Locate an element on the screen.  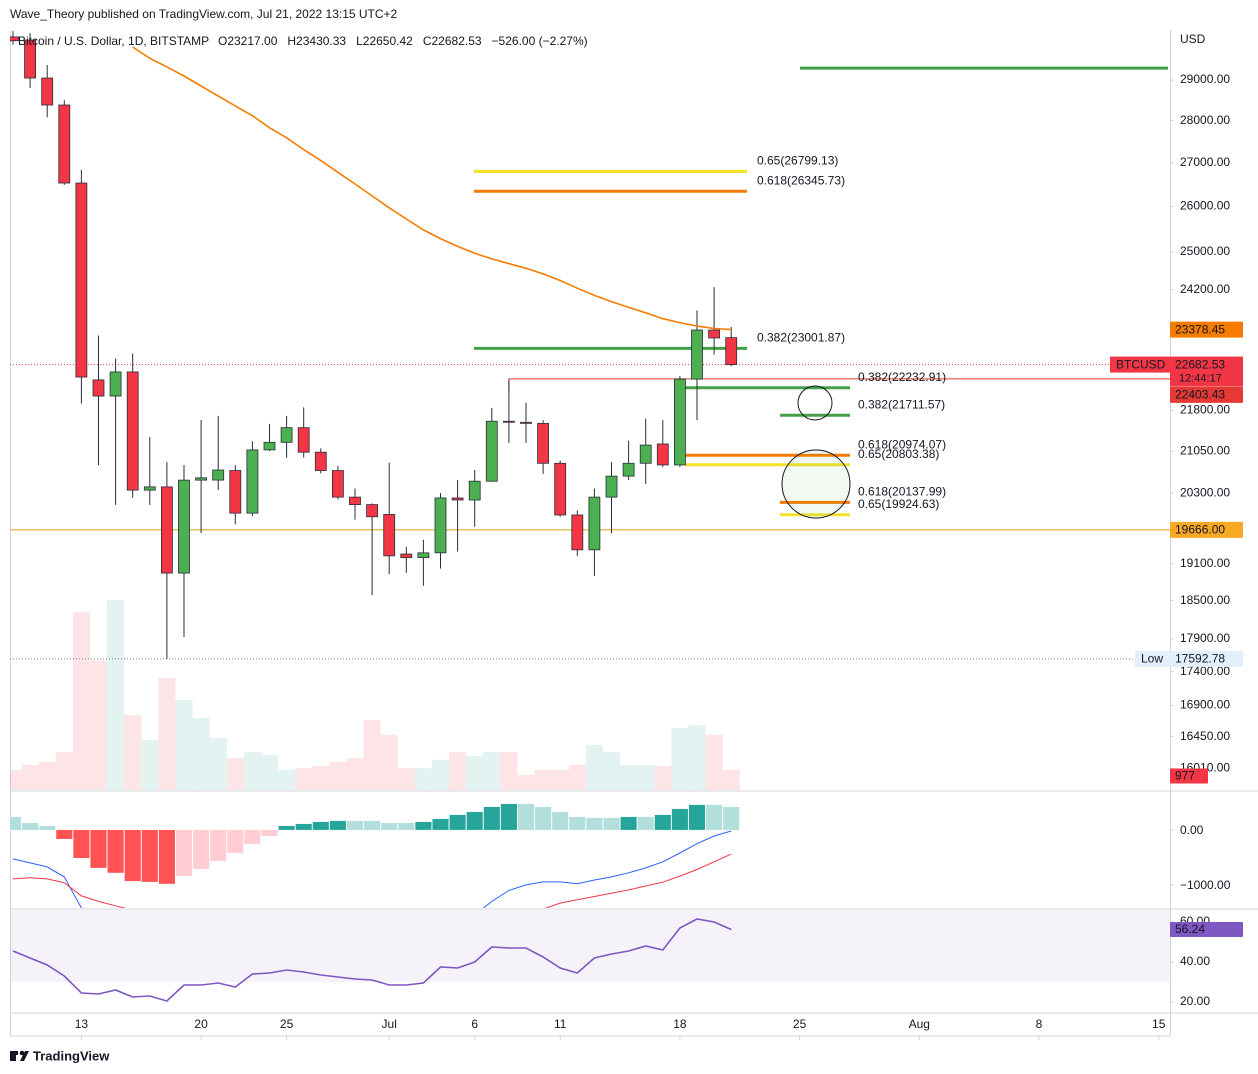
x-tick-label: 11 is located at coordinates (560, 1024).